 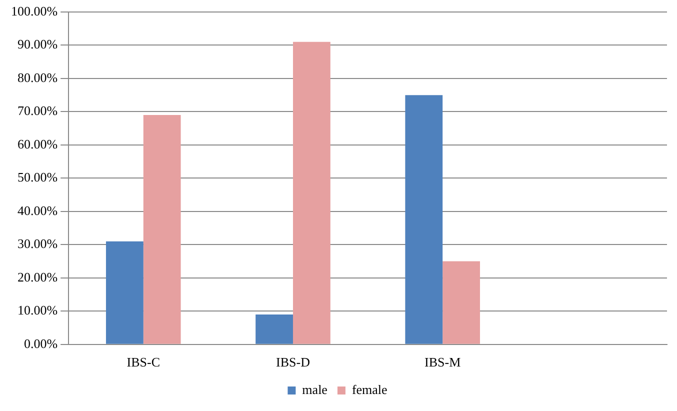 I want to click on y-tick-label: 90.00%, so click(x=37, y=44).